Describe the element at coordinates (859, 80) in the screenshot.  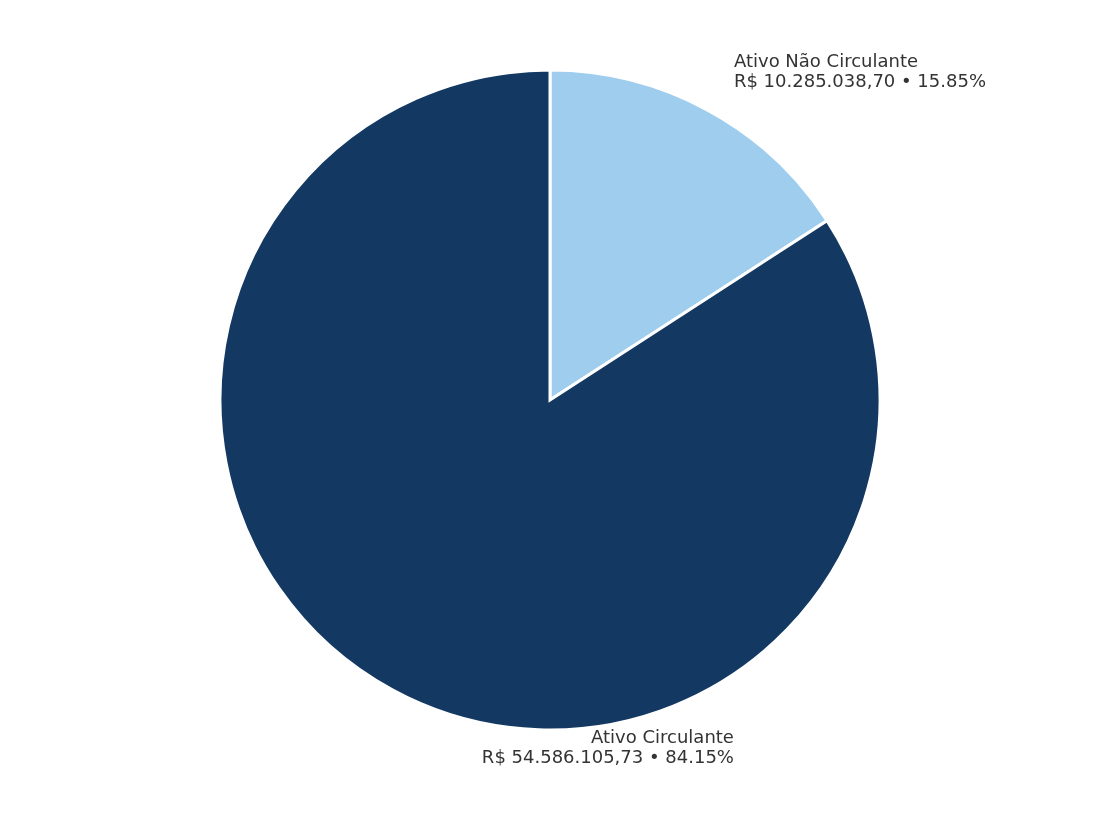
I see `data-label: R$ 10.285.038,70 • 15.85%` at that location.